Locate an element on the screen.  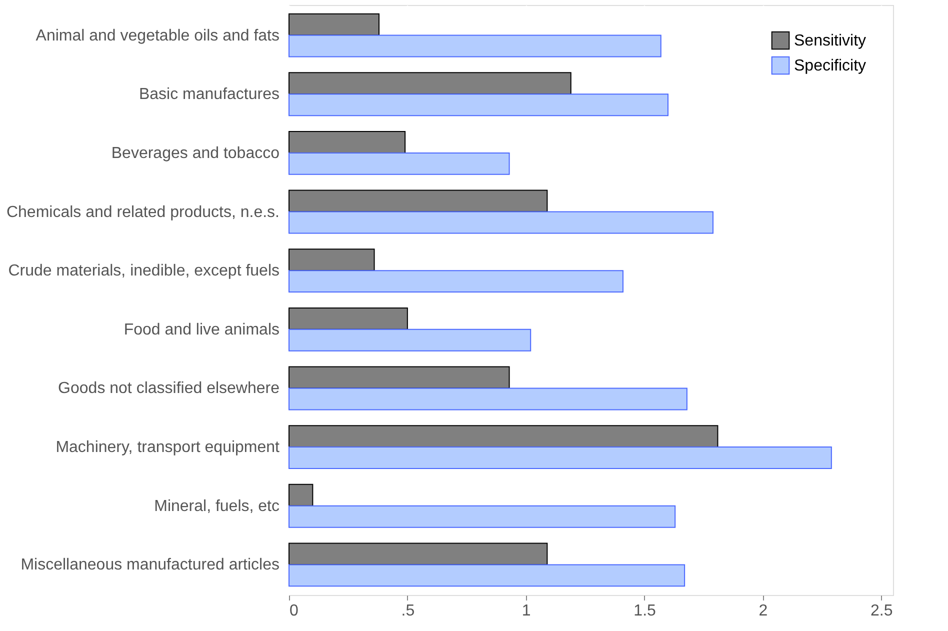
y-tick-label: Miscellaneous manufactured articles is located at coordinates (150, 565).